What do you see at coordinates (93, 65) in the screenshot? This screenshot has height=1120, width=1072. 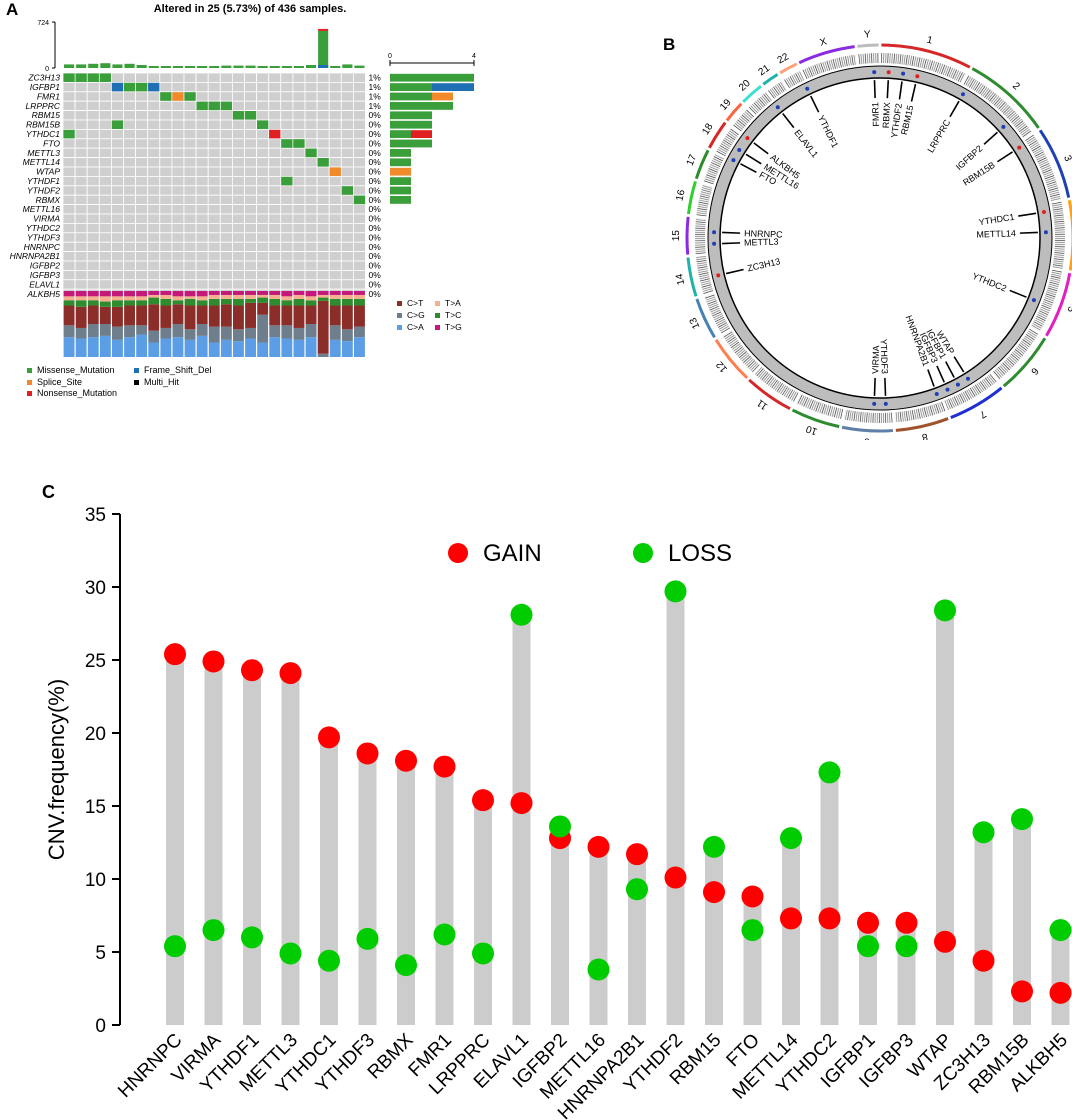 I see `tmb-bar` at bounding box center [93, 65].